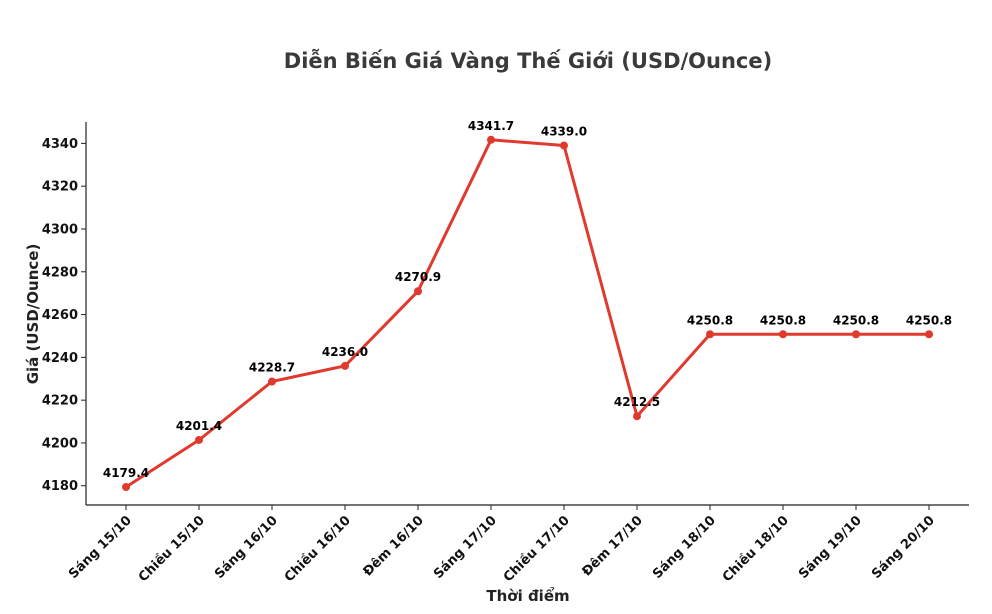 The height and width of the screenshot is (614, 992). Describe the element at coordinates (527, 595) in the screenshot. I see `x-axis-label: Thời điểm` at that location.